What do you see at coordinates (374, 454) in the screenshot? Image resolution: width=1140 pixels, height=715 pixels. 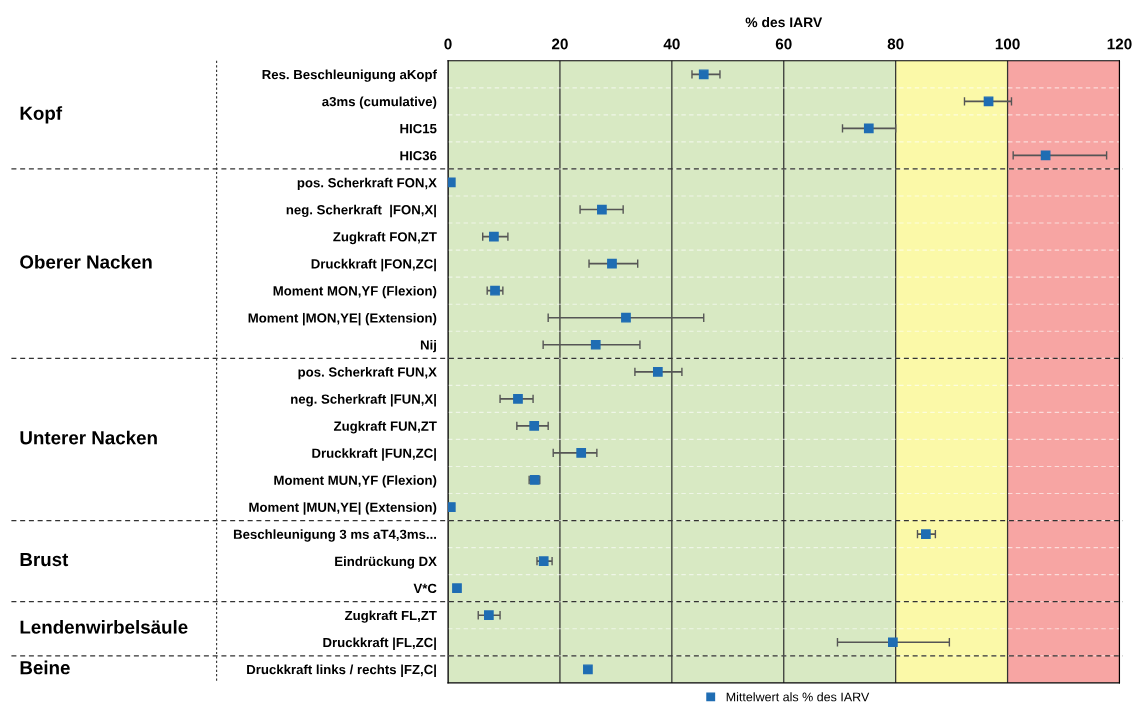 I see `y-tick-label: Druckkraft |FUN,ZC|` at bounding box center [374, 454].